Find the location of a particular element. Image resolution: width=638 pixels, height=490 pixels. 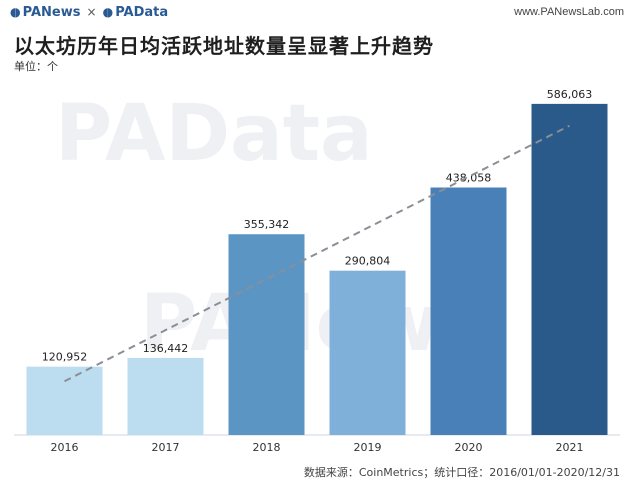

x-tick-label-2020: 2020 is located at coordinates (469, 447).